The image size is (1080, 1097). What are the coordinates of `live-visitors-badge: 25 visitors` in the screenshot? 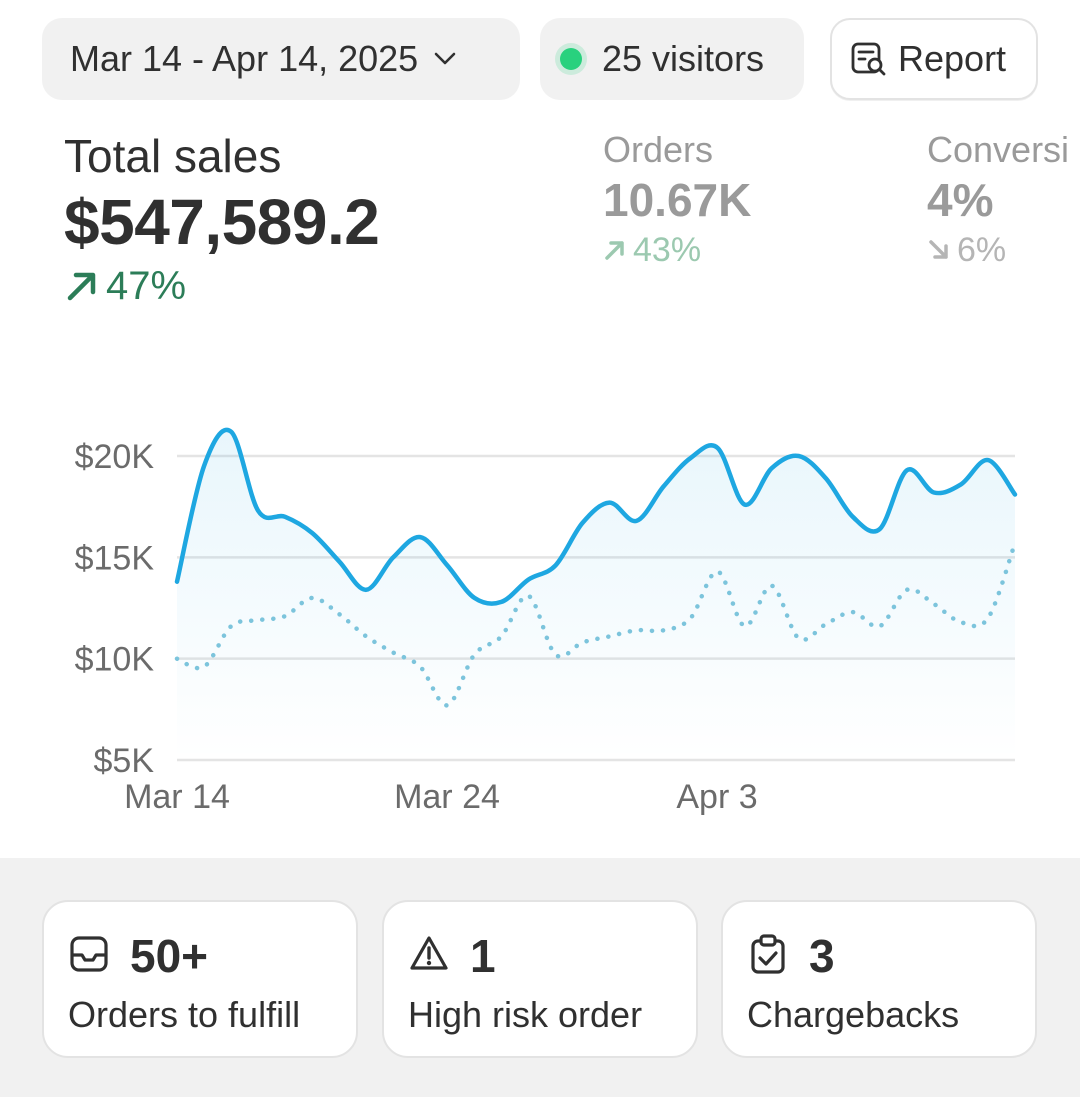 It's located at (672, 59).